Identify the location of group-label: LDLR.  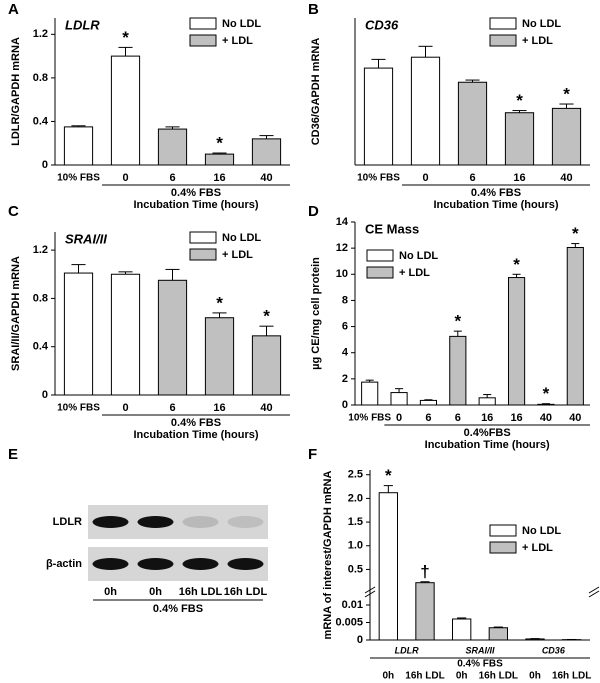
(407, 650).